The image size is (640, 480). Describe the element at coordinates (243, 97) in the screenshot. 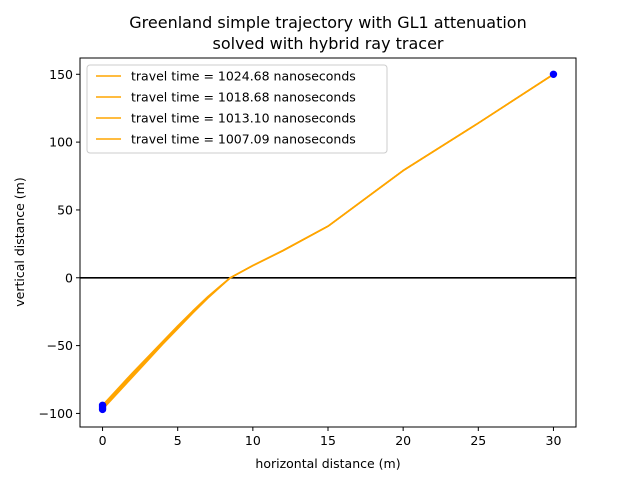

I see `legend-label-2: travel time = 1018.68 nanoseconds` at that location.